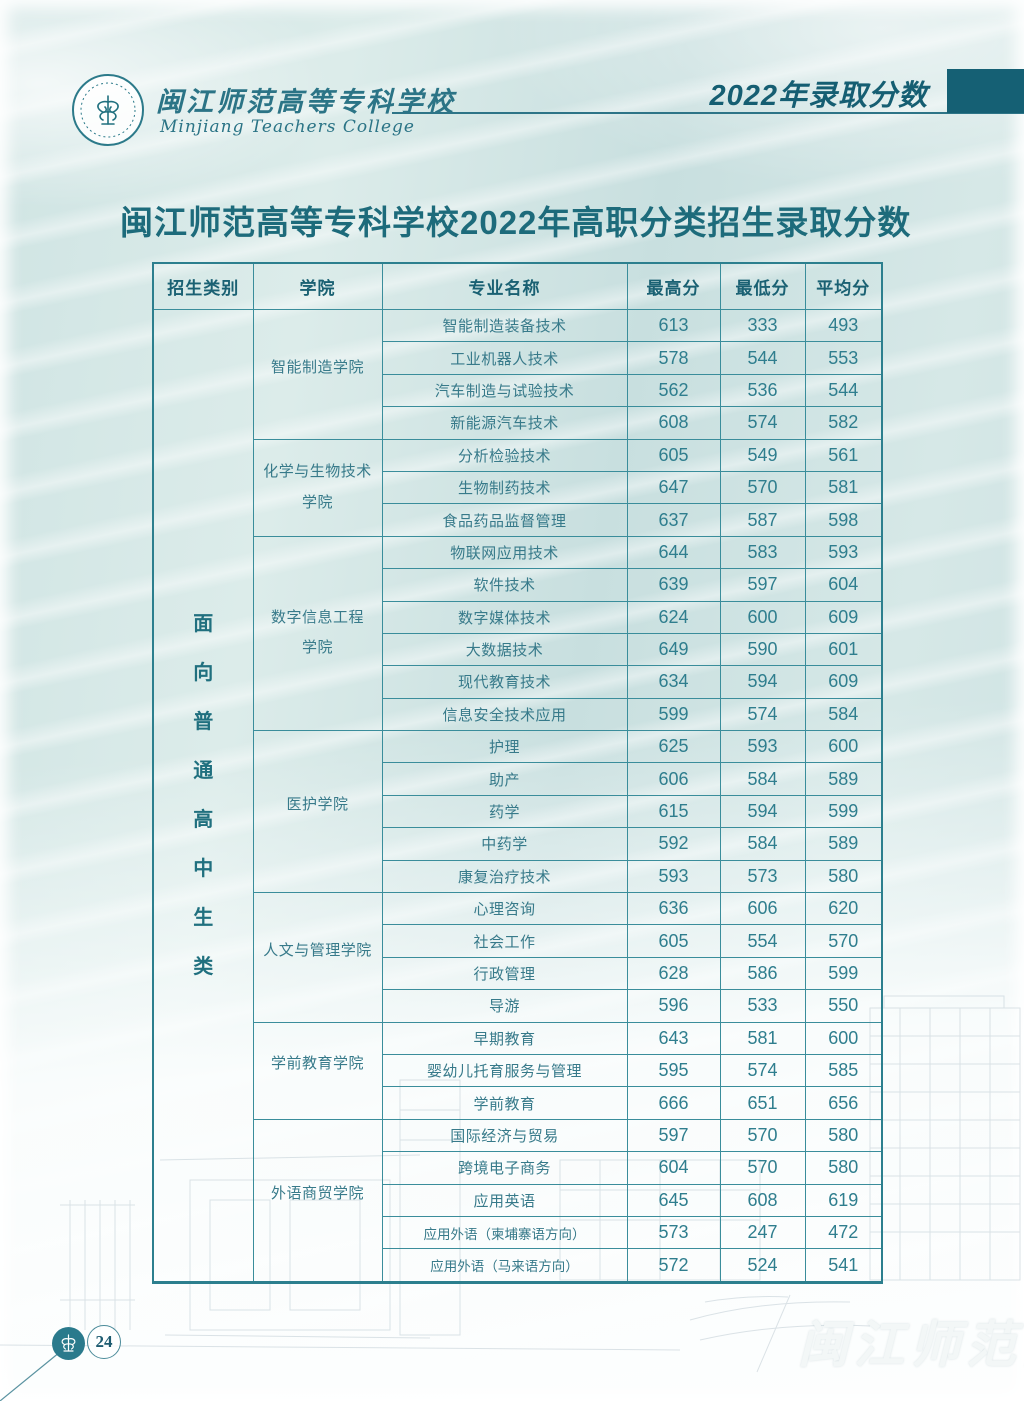 Image resolution: width=1024 pixels, height=1401 pixels. I want to click on max-score: 606, so click(673, 779).